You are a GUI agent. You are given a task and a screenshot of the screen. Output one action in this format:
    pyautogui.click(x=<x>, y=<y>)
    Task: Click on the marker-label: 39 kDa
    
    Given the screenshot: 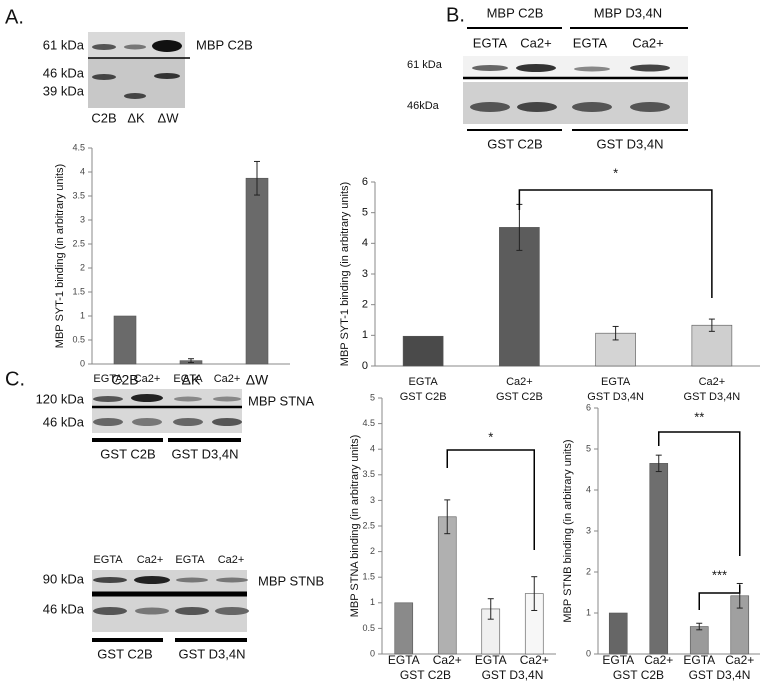 What is the action you would take?
    pyautogui.click(x=64, y=90)
    